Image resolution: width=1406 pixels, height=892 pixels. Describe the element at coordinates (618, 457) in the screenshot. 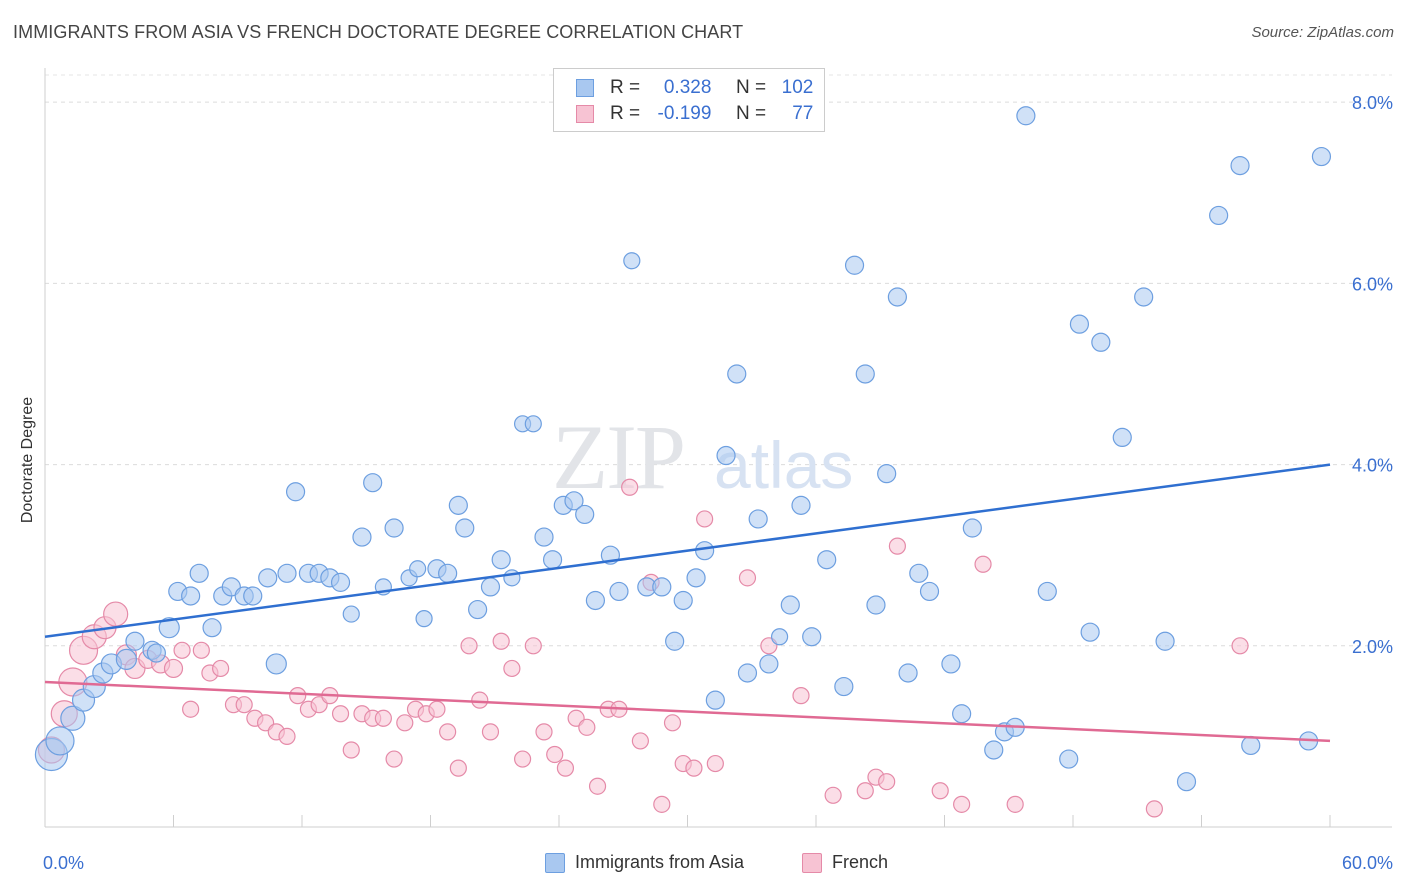

I see `watermark-zip: ZIP` at that location.